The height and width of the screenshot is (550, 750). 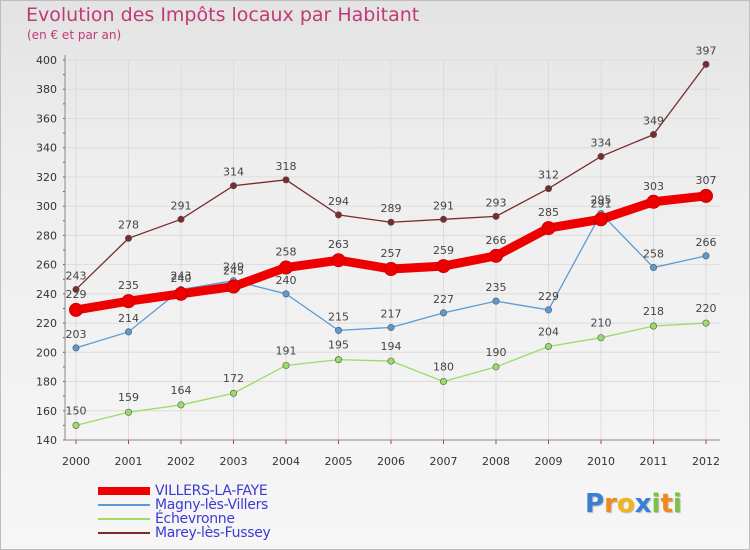 I want to click on y-tick-label: 320, so click(x=46, y=177).